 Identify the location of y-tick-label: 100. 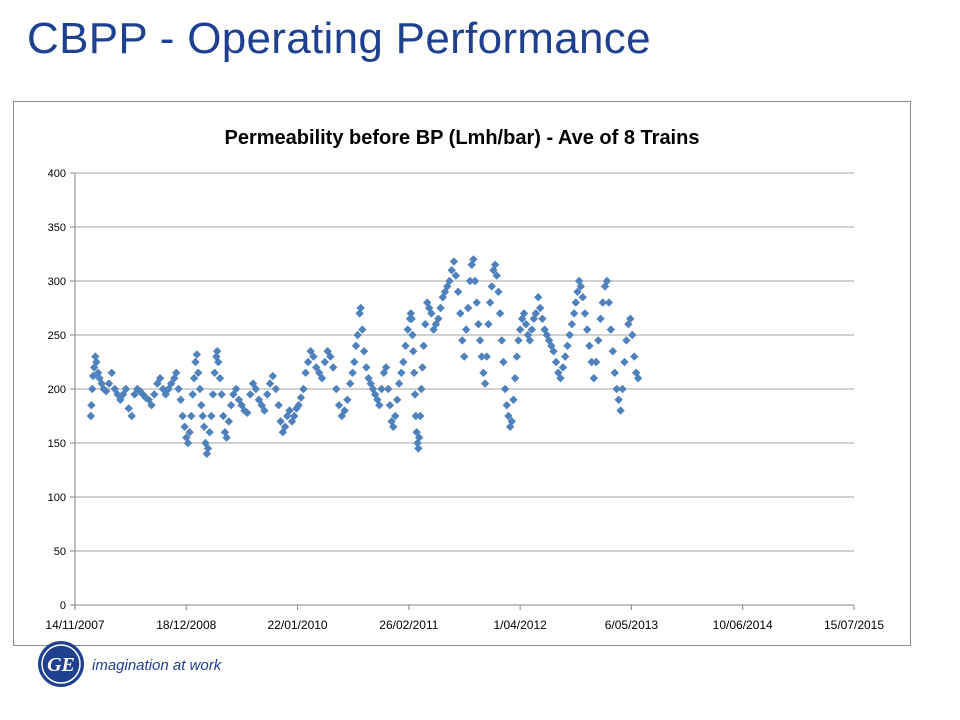
(57, 498).